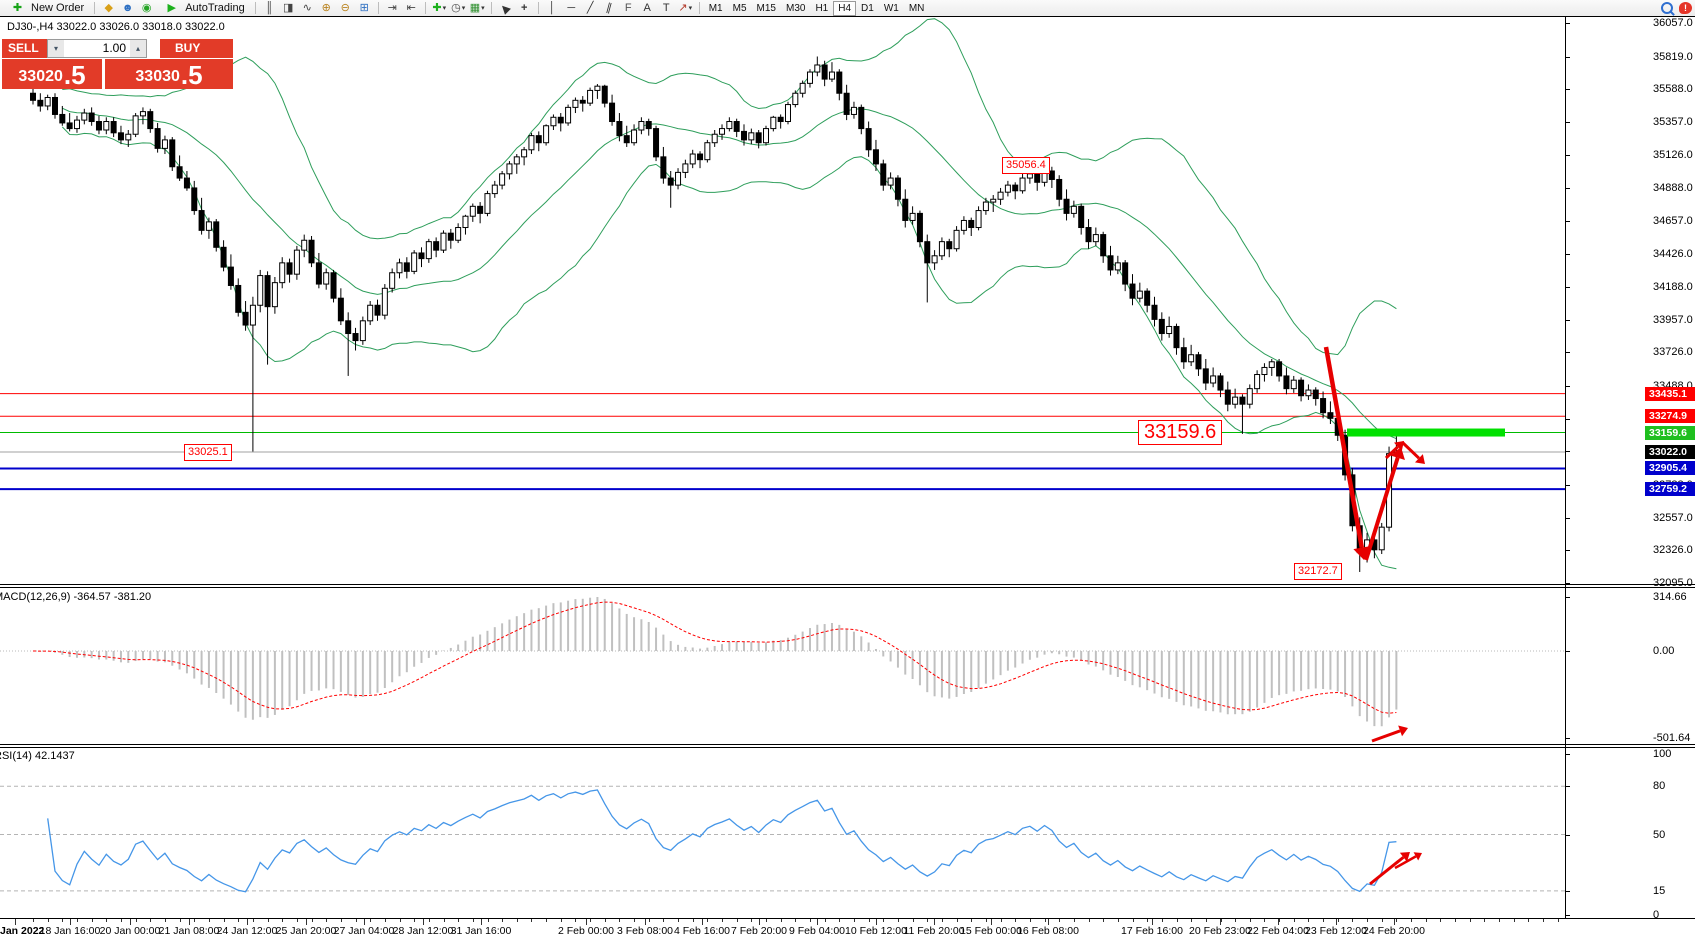  Describe the element at coordinates (146, 7) in the screenshot. I see `signals-icon: ◉` at that location.